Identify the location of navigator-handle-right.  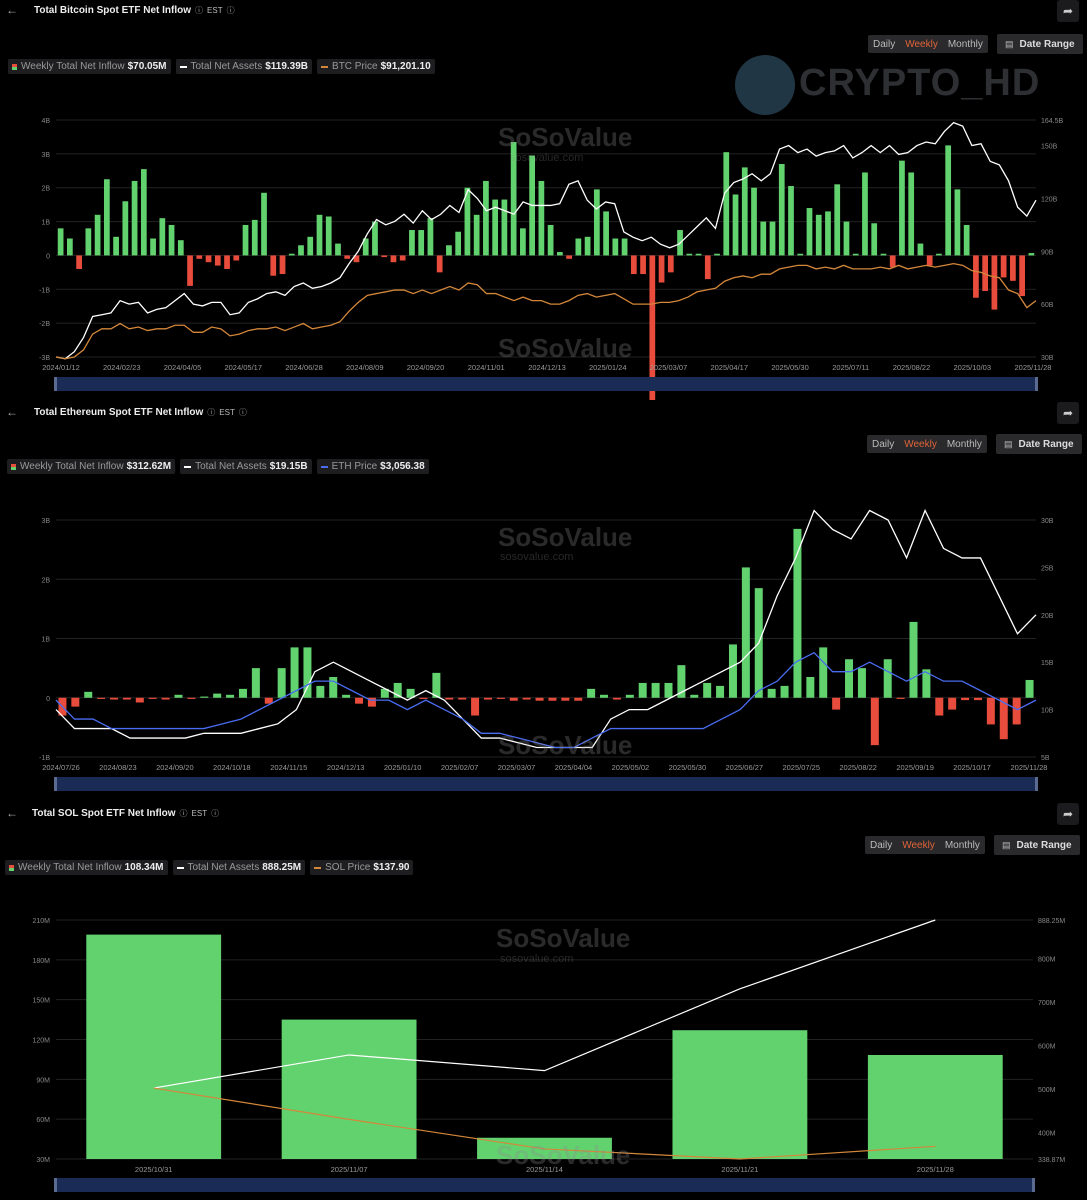
(1036, 784).